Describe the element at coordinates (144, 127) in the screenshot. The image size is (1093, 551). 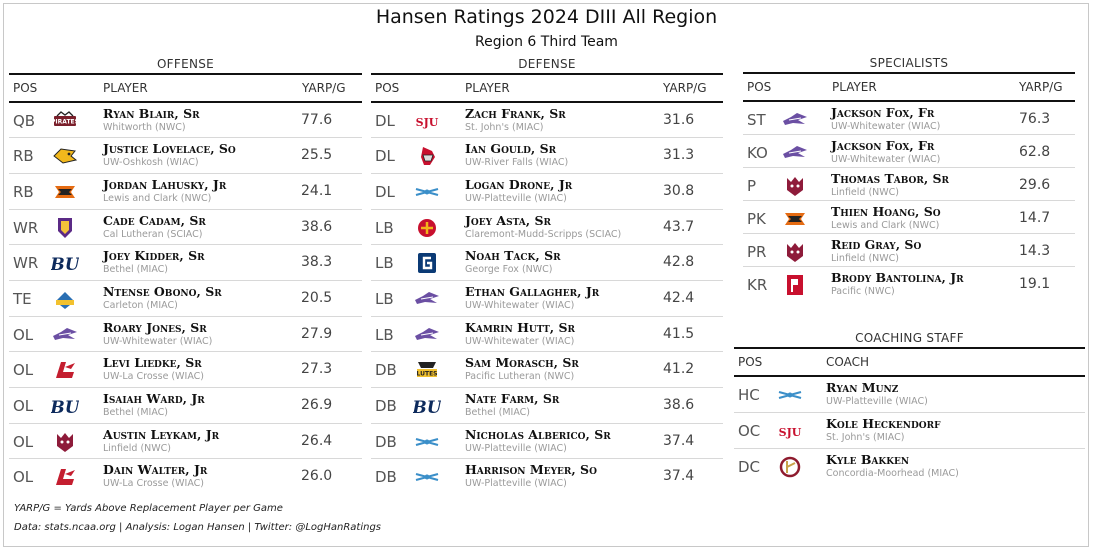
I see `school-label: Whitworth (NWC)` at that location.